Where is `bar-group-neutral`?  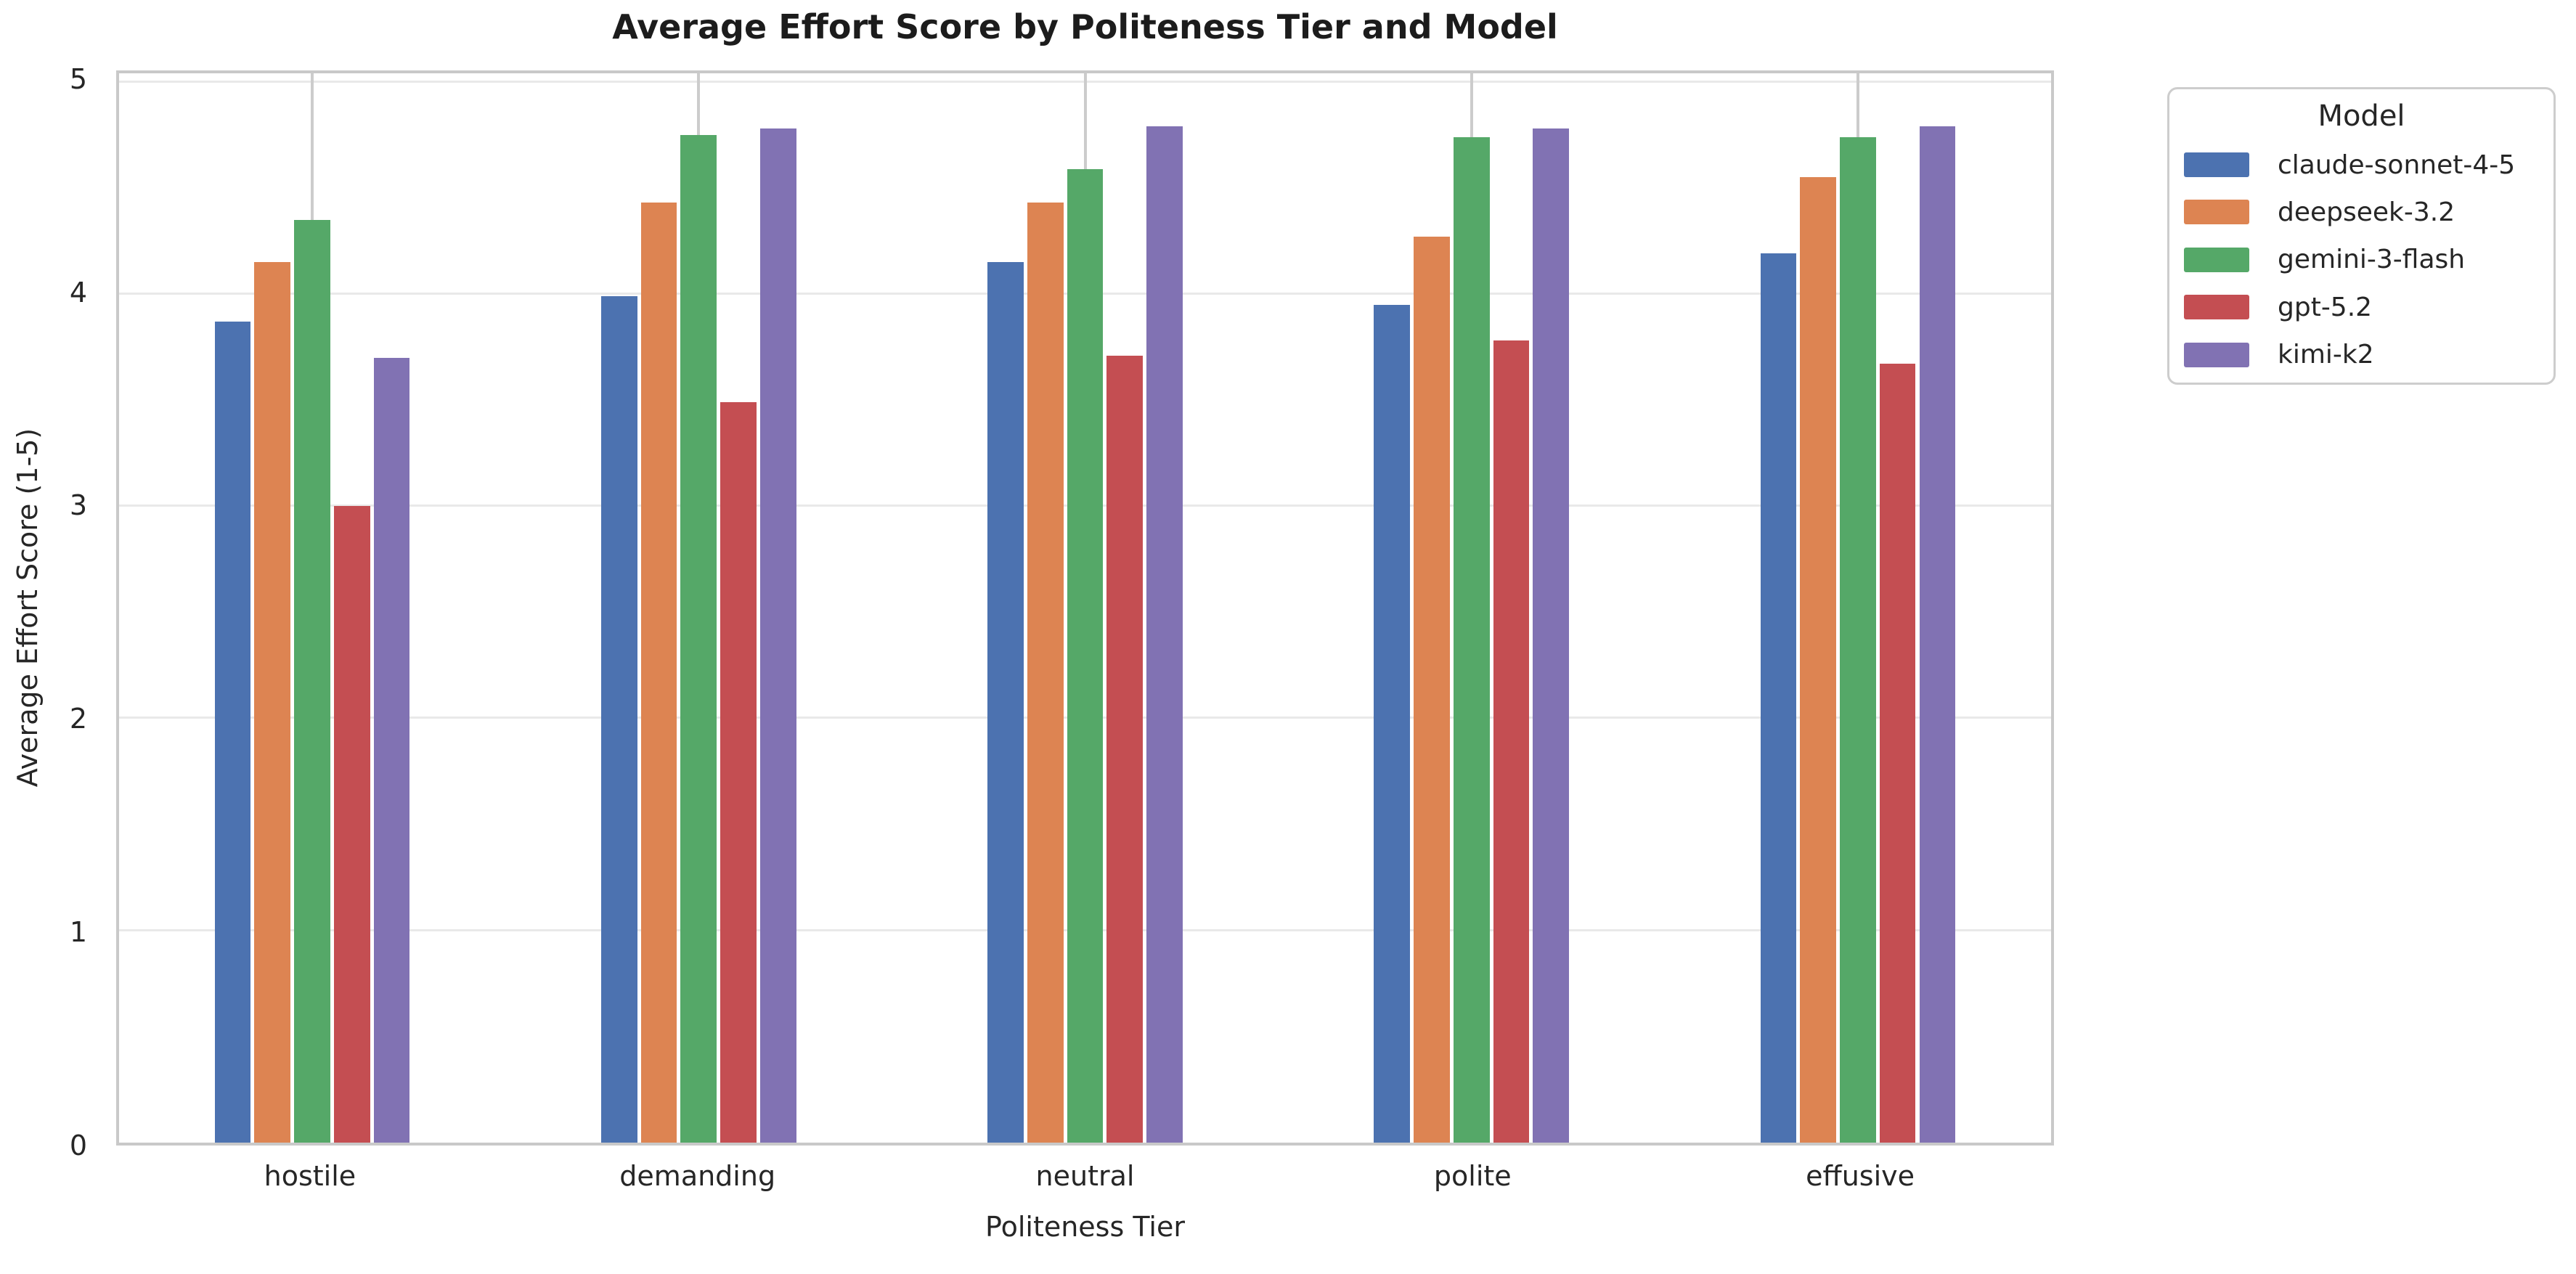
bar-group-neutral is located at coordinates (1085, 608).